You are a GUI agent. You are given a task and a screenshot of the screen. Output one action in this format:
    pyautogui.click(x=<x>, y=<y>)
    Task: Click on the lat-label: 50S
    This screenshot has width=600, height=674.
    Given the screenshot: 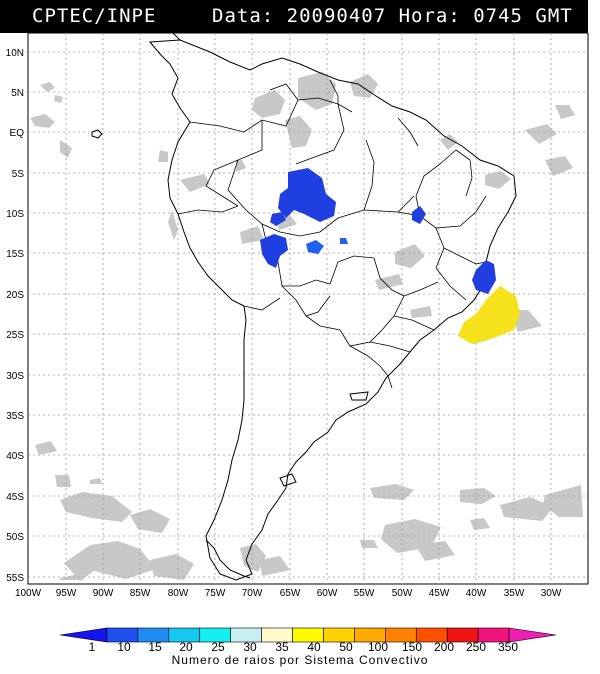 What is the action you would take?
    pyautogui.click(x=15, y=537)
    